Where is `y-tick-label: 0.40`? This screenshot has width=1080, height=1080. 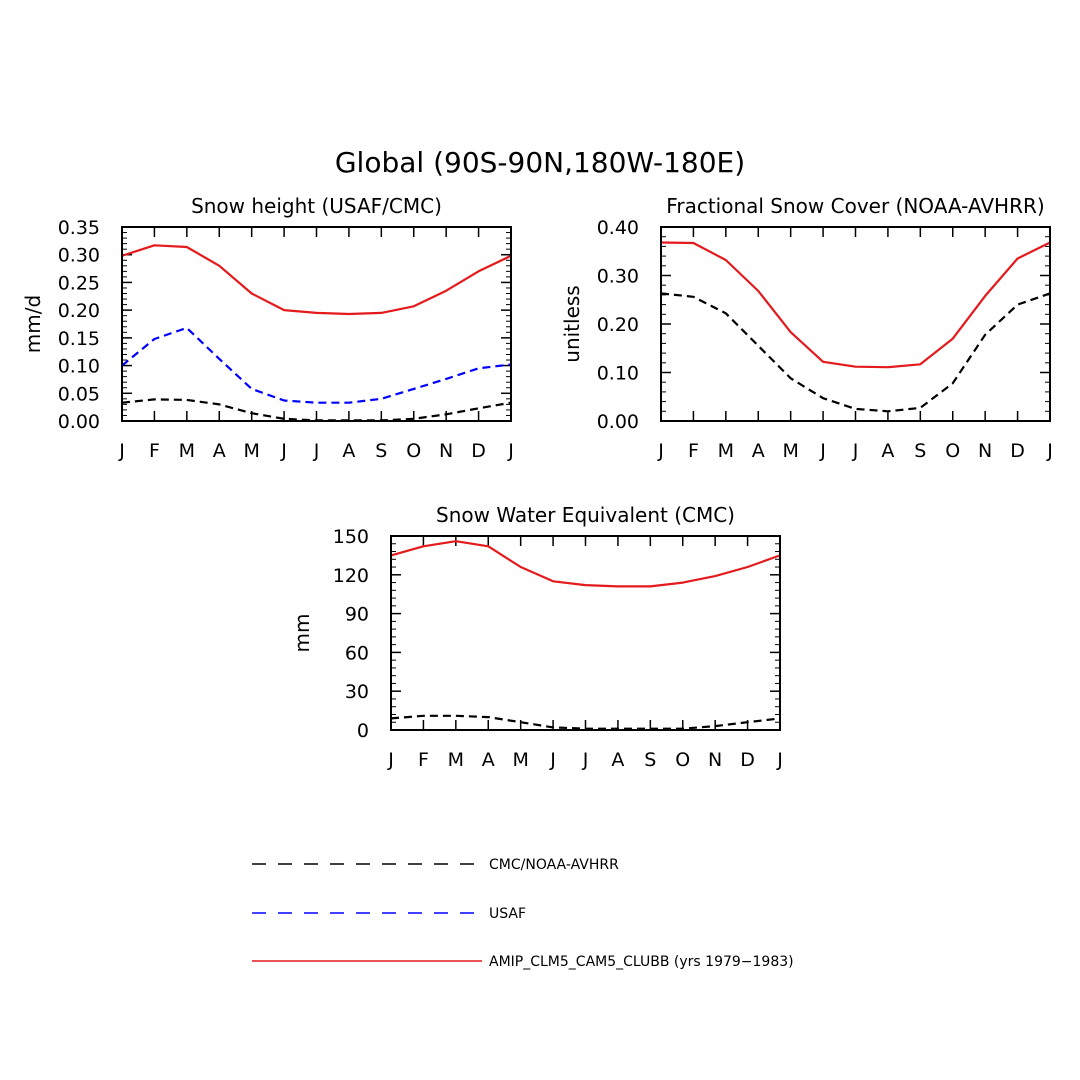 y-tick-label: 0.40 is located at coordinates (618, 228).